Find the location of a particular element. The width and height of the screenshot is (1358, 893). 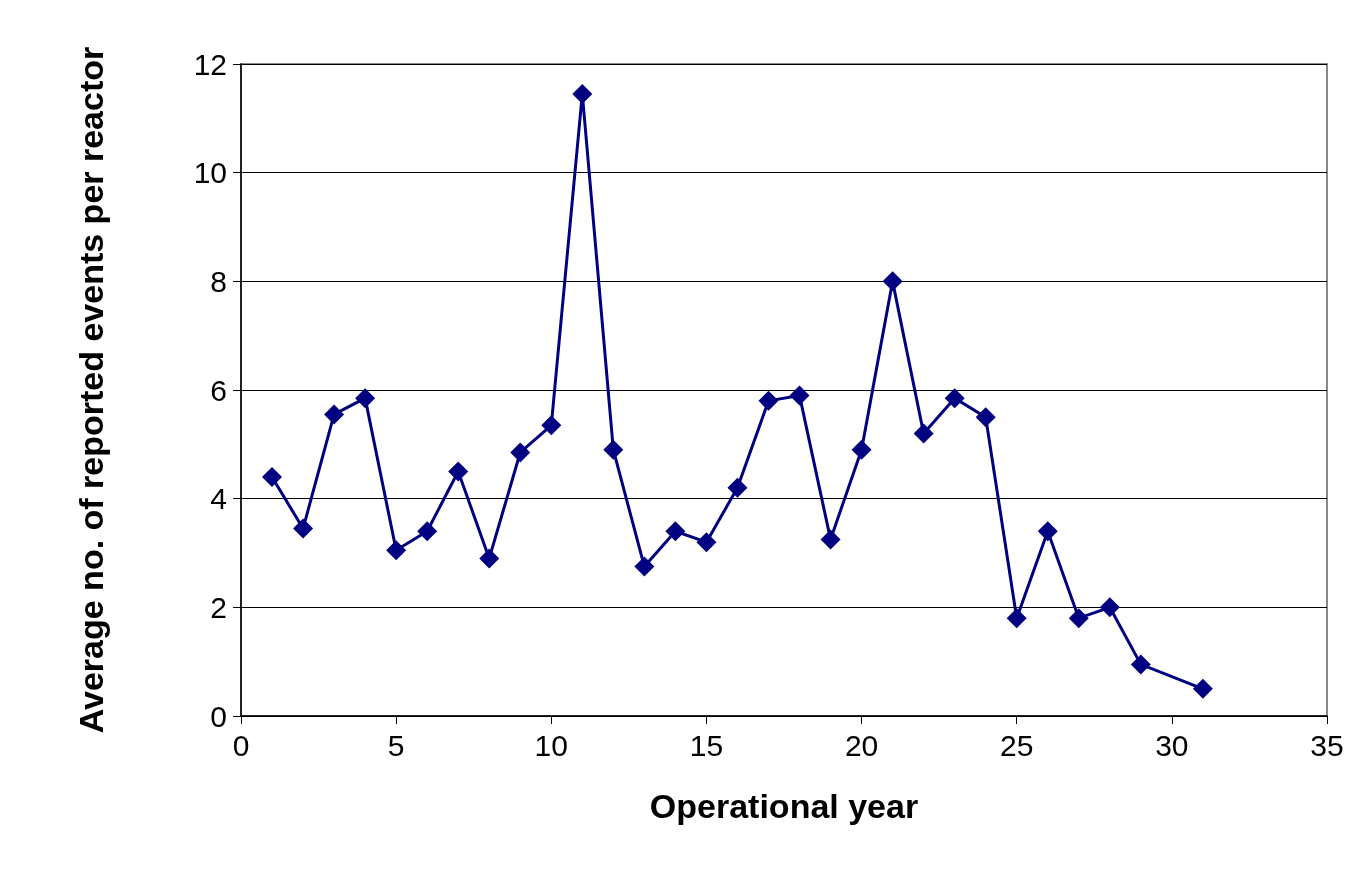

x-axis-title: Operational year is located at coordinates (784, 806).